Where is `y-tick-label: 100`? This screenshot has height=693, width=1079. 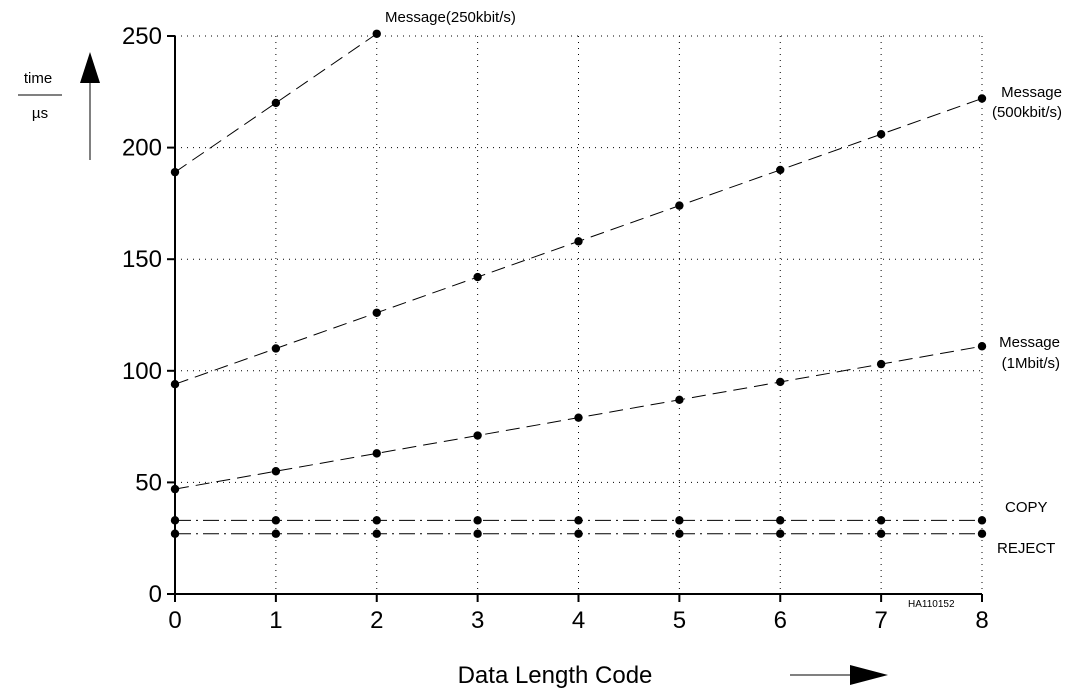 y-tick-label: 100 is located at coordinates (142, 371).